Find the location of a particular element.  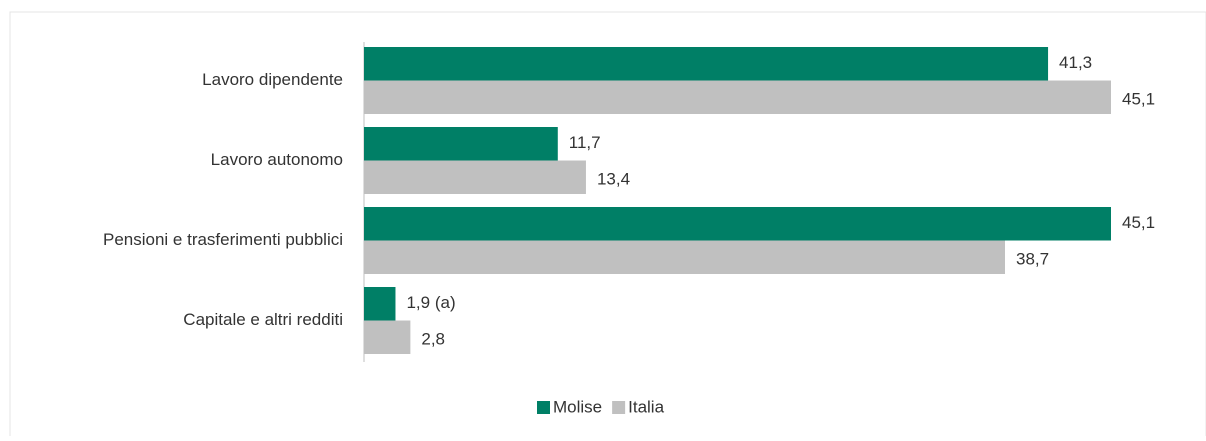

category-label: Capitale e altri redditi is located at coordinates (263, 319).